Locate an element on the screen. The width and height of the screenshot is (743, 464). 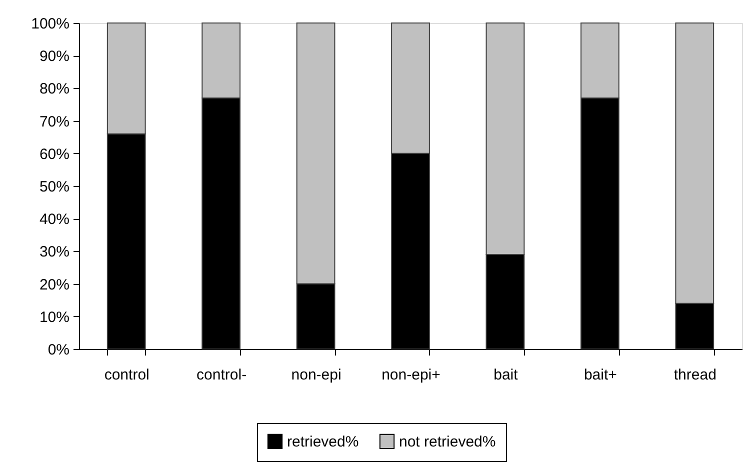
legend-label: retrieved% is located at coordinates (323, 441).